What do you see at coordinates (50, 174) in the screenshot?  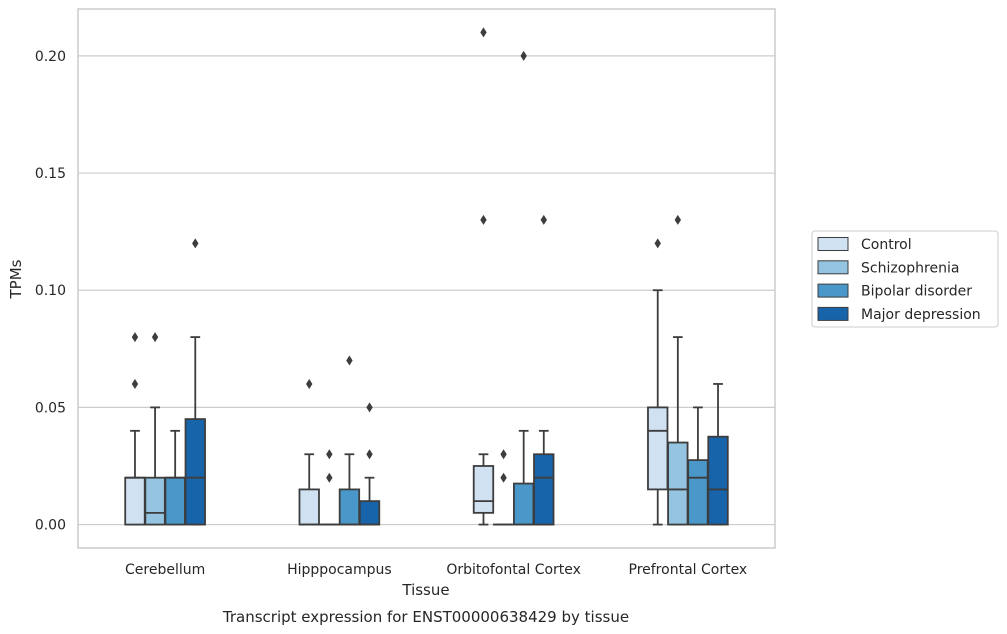 I see `y-tick-label: 0.15` at bounding box center [50, 174].